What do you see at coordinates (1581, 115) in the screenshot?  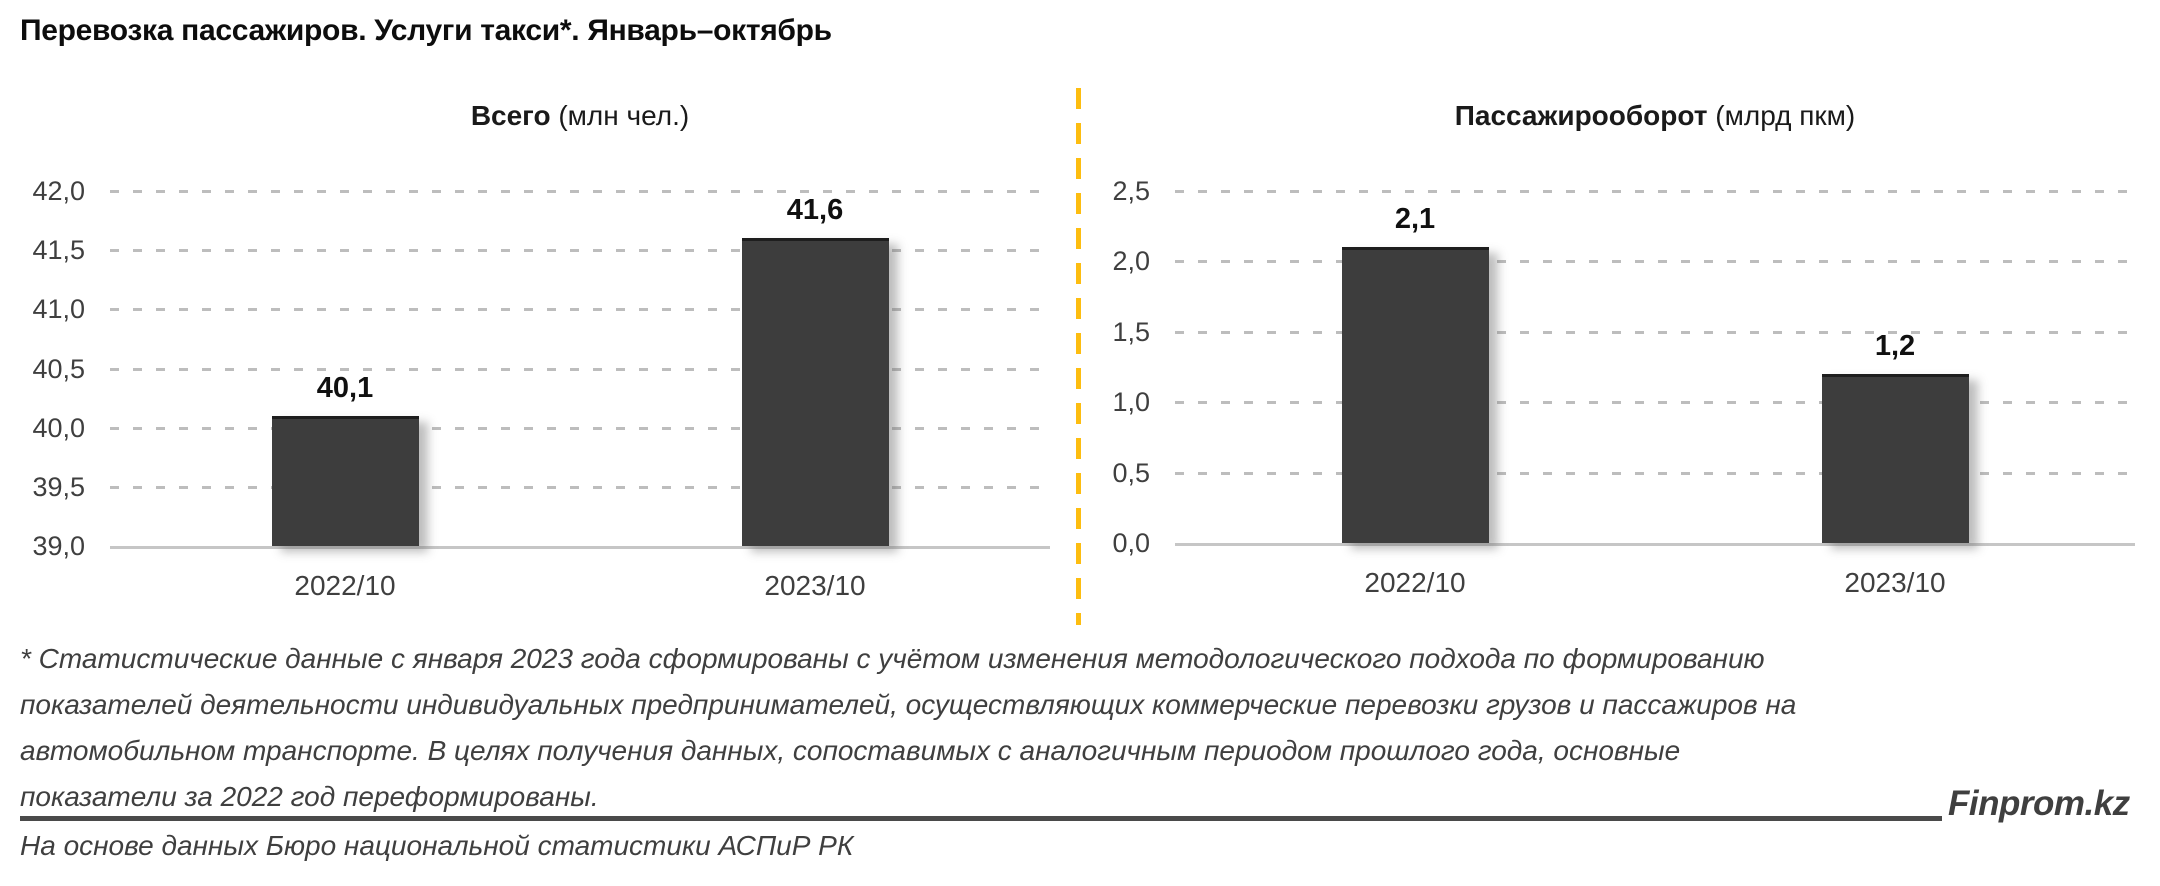 I see `chart-title-text: Пассажирооборот` at bounding box center [1581, 115].